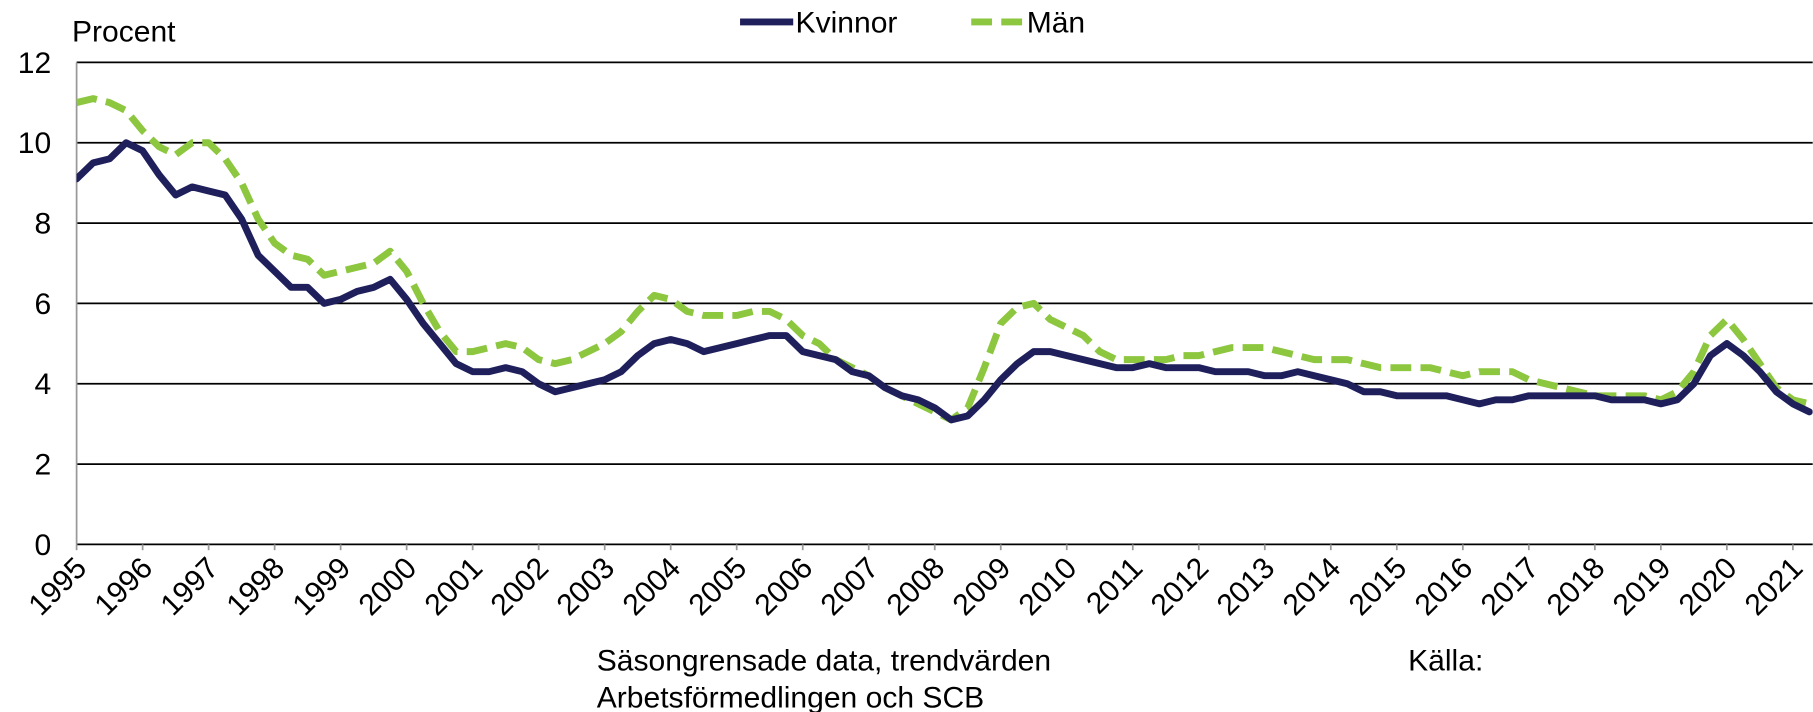 The width and height of the screenshot is (1813, 712). What do you see at coordinates (190, 586) in the screenshot?
I see `x-tick-label: 1997` at bounding box center [190, 586].